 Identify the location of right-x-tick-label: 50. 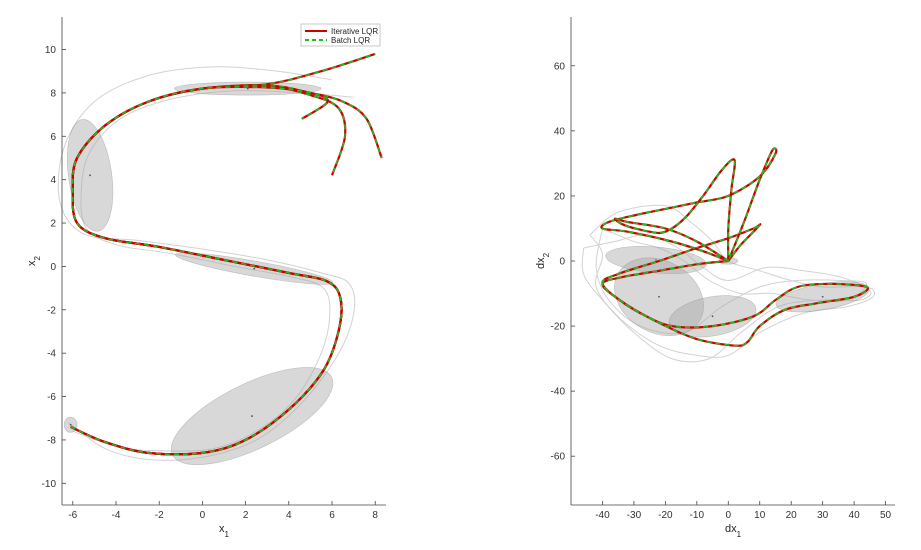
(886, 515).